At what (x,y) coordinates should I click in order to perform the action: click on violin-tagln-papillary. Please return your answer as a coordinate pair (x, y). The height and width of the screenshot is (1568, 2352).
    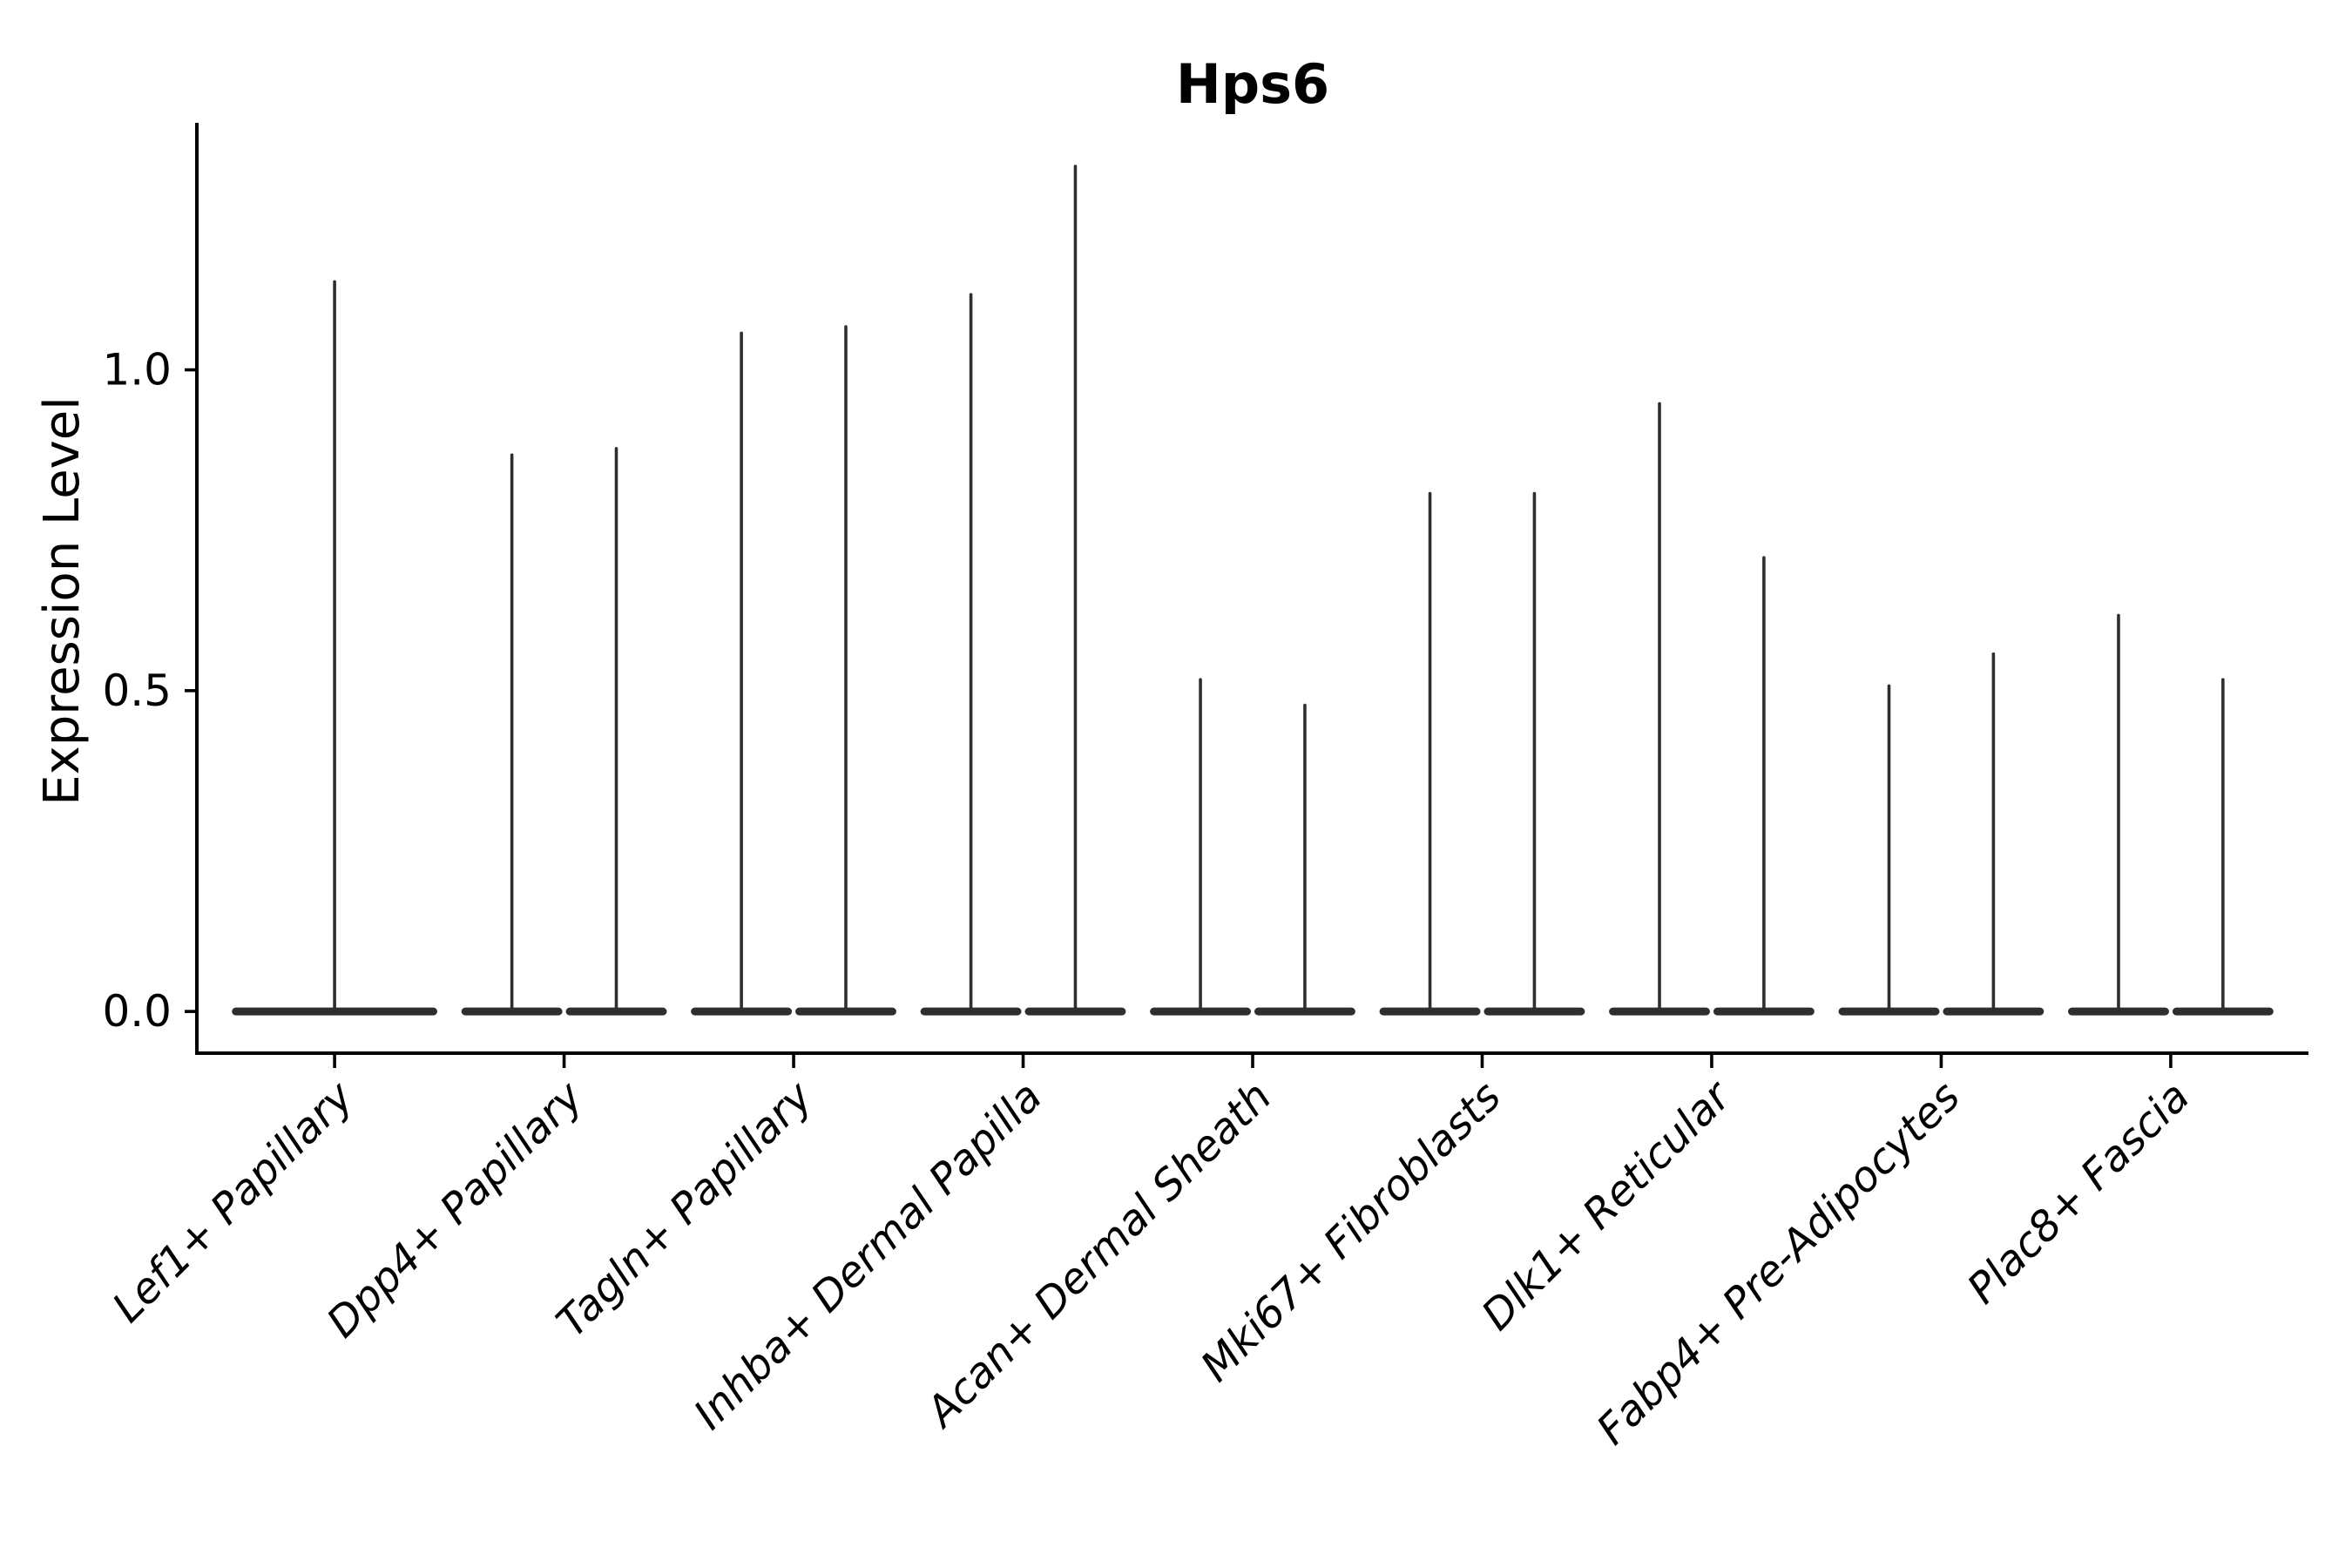
    Looking at the image, I should click on (793, 670).